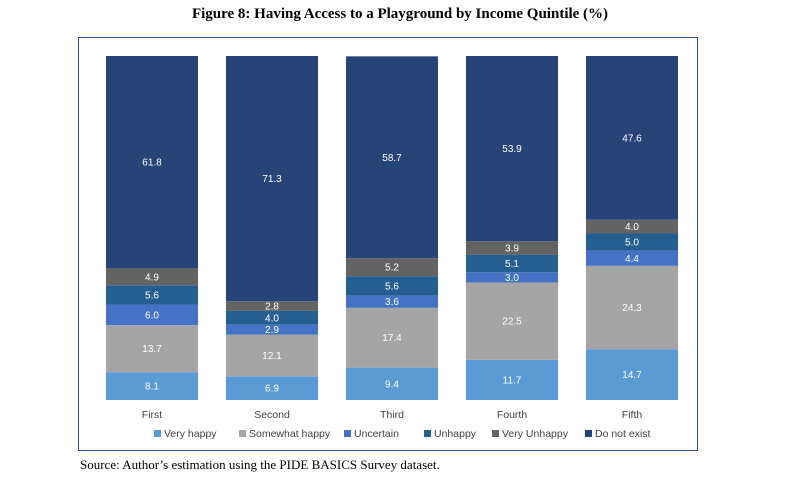  What do you see at coordinates (152, 415) in the screenshot?
I see `x-tick-label: First` at bounding box center [152, 415].